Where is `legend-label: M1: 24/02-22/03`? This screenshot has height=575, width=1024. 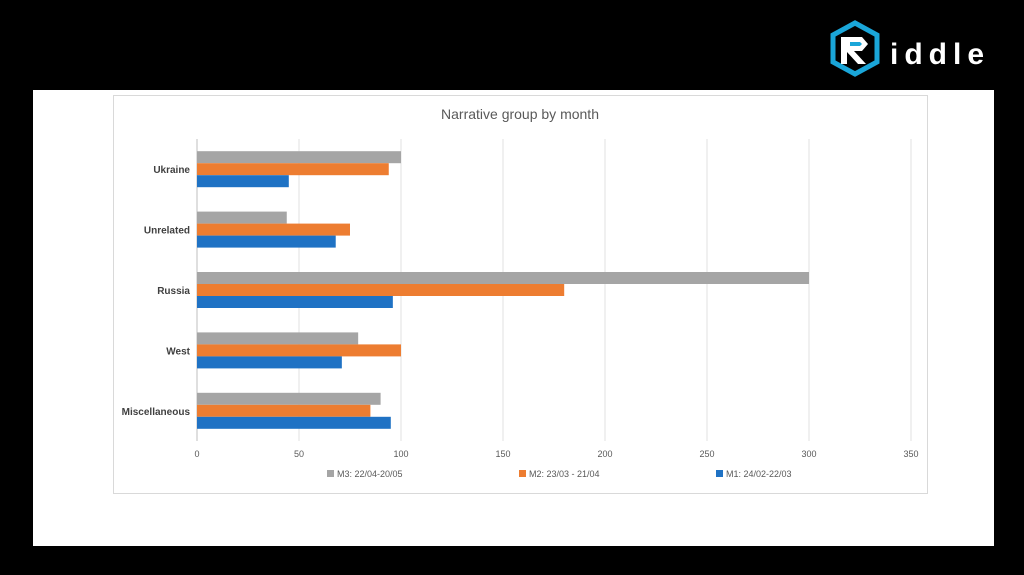 legend-label: M1: 24/02-22/03 is located at coordinates (759, 474).